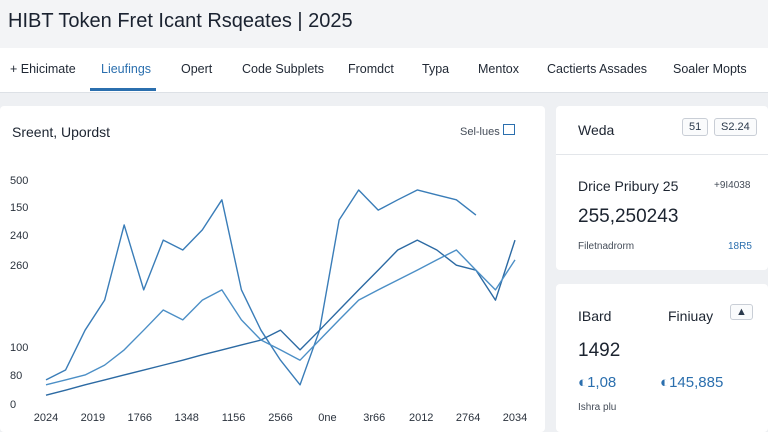 The image size is (768, 432). Describe the element at coordinates (695, 127) in the screenshot. I see `card-button: 51` at that location.